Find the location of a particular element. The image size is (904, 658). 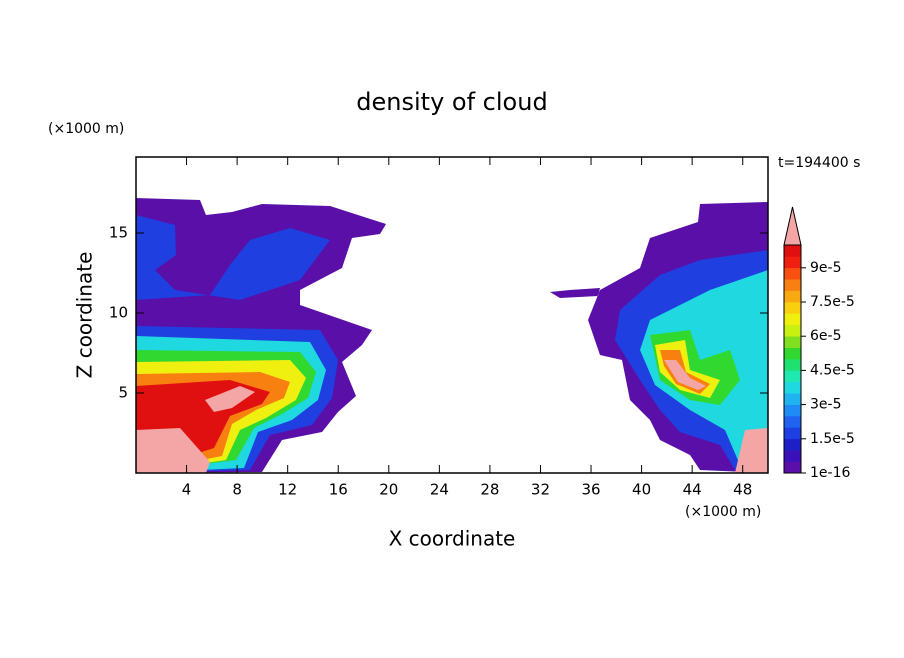

colorbar-extend is located at coordinates (792, 226).